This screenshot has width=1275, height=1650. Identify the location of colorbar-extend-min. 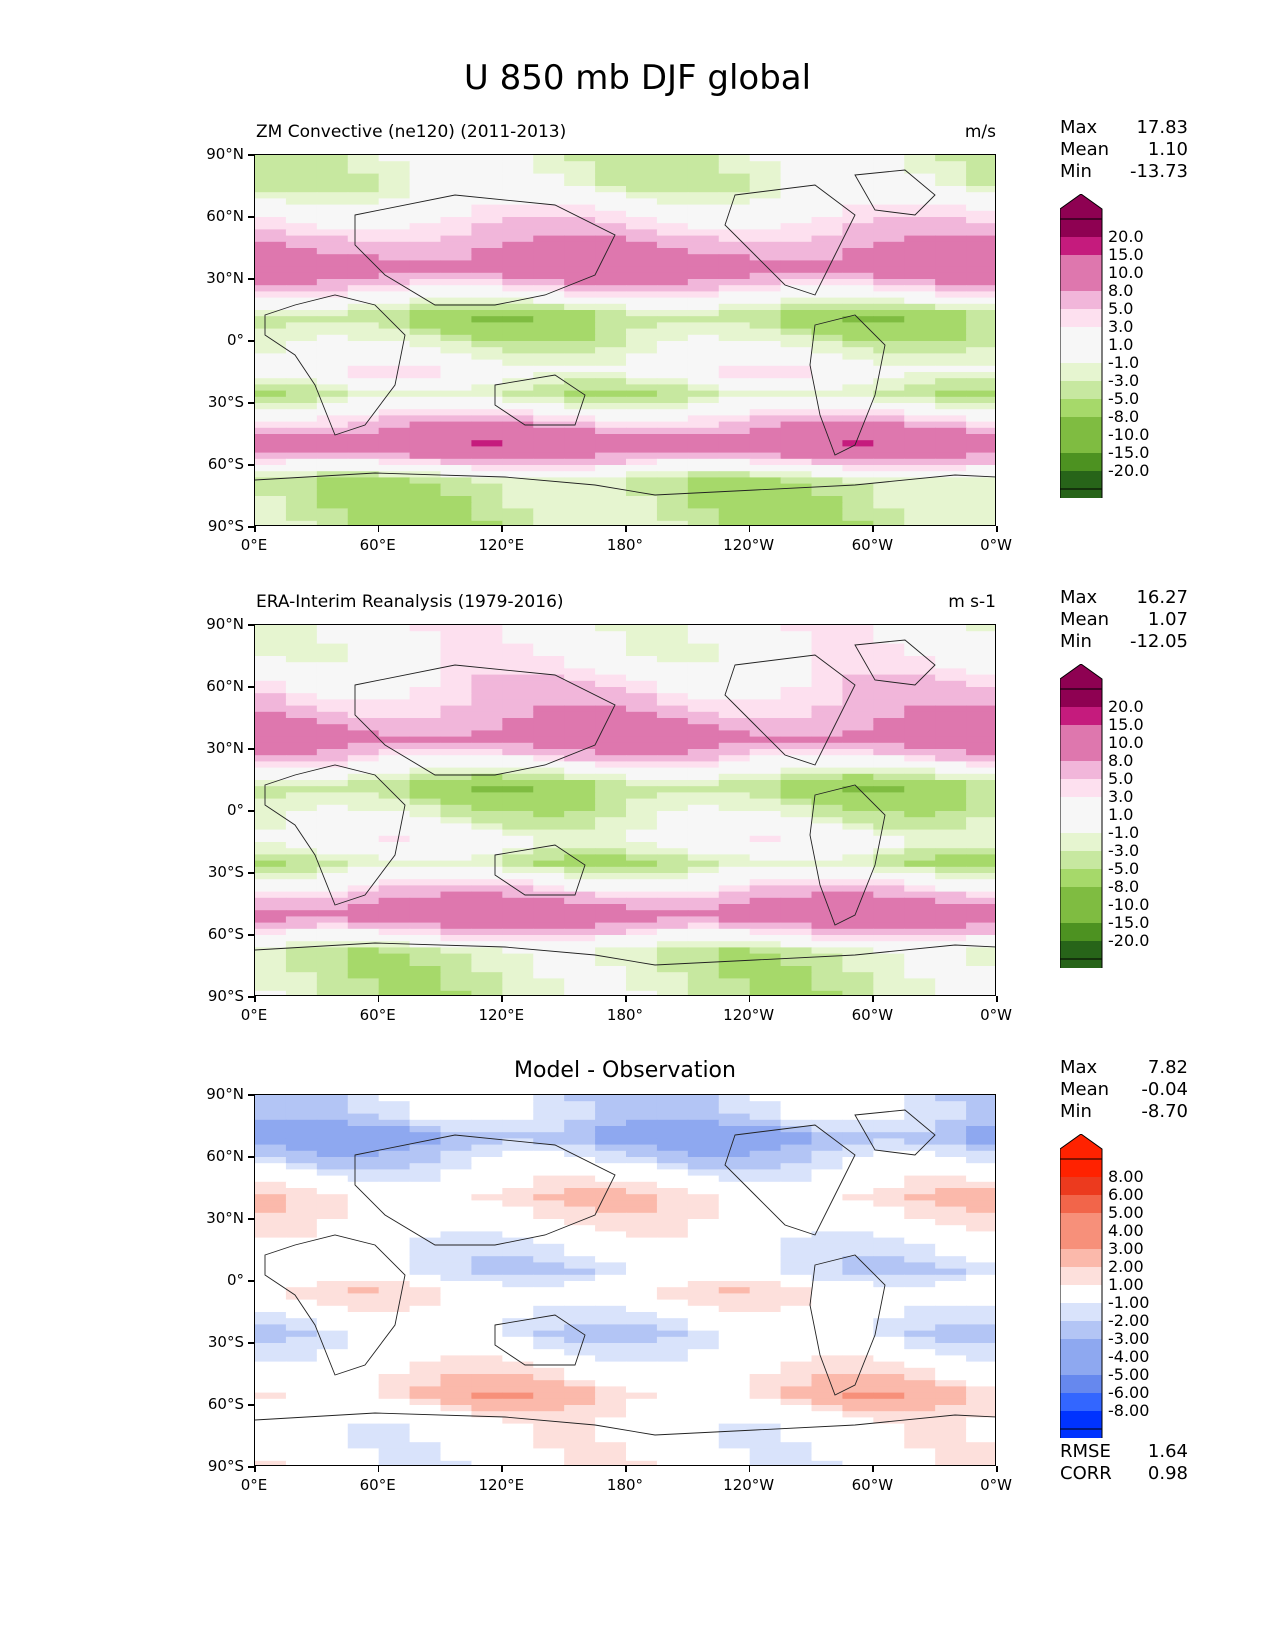
(1081, 493).